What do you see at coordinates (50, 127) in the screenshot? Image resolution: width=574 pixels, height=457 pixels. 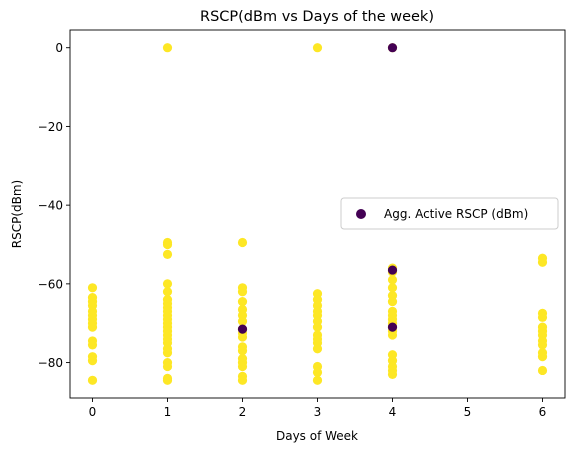 I see `y-tick-label: −20` at bounding box center [50, 127].